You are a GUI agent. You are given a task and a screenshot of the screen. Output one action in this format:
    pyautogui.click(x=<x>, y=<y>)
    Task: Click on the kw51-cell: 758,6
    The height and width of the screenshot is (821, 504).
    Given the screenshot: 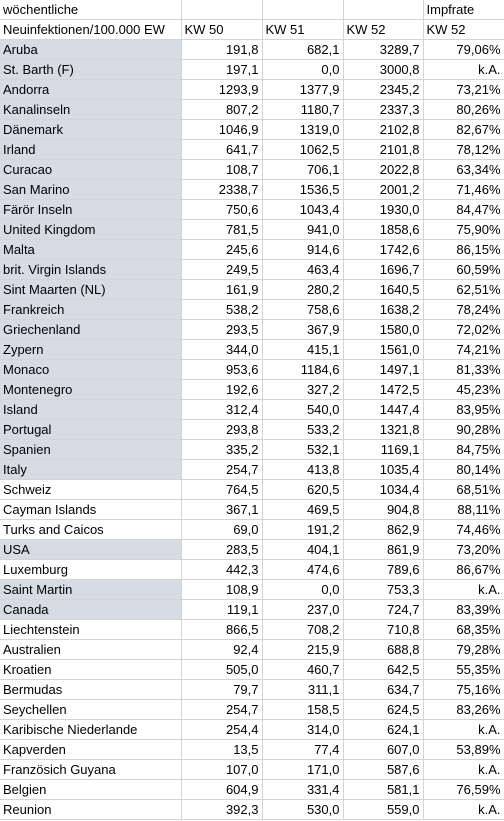 What is the action you would take?
    pyautogui.click(x=303, y=309)
    